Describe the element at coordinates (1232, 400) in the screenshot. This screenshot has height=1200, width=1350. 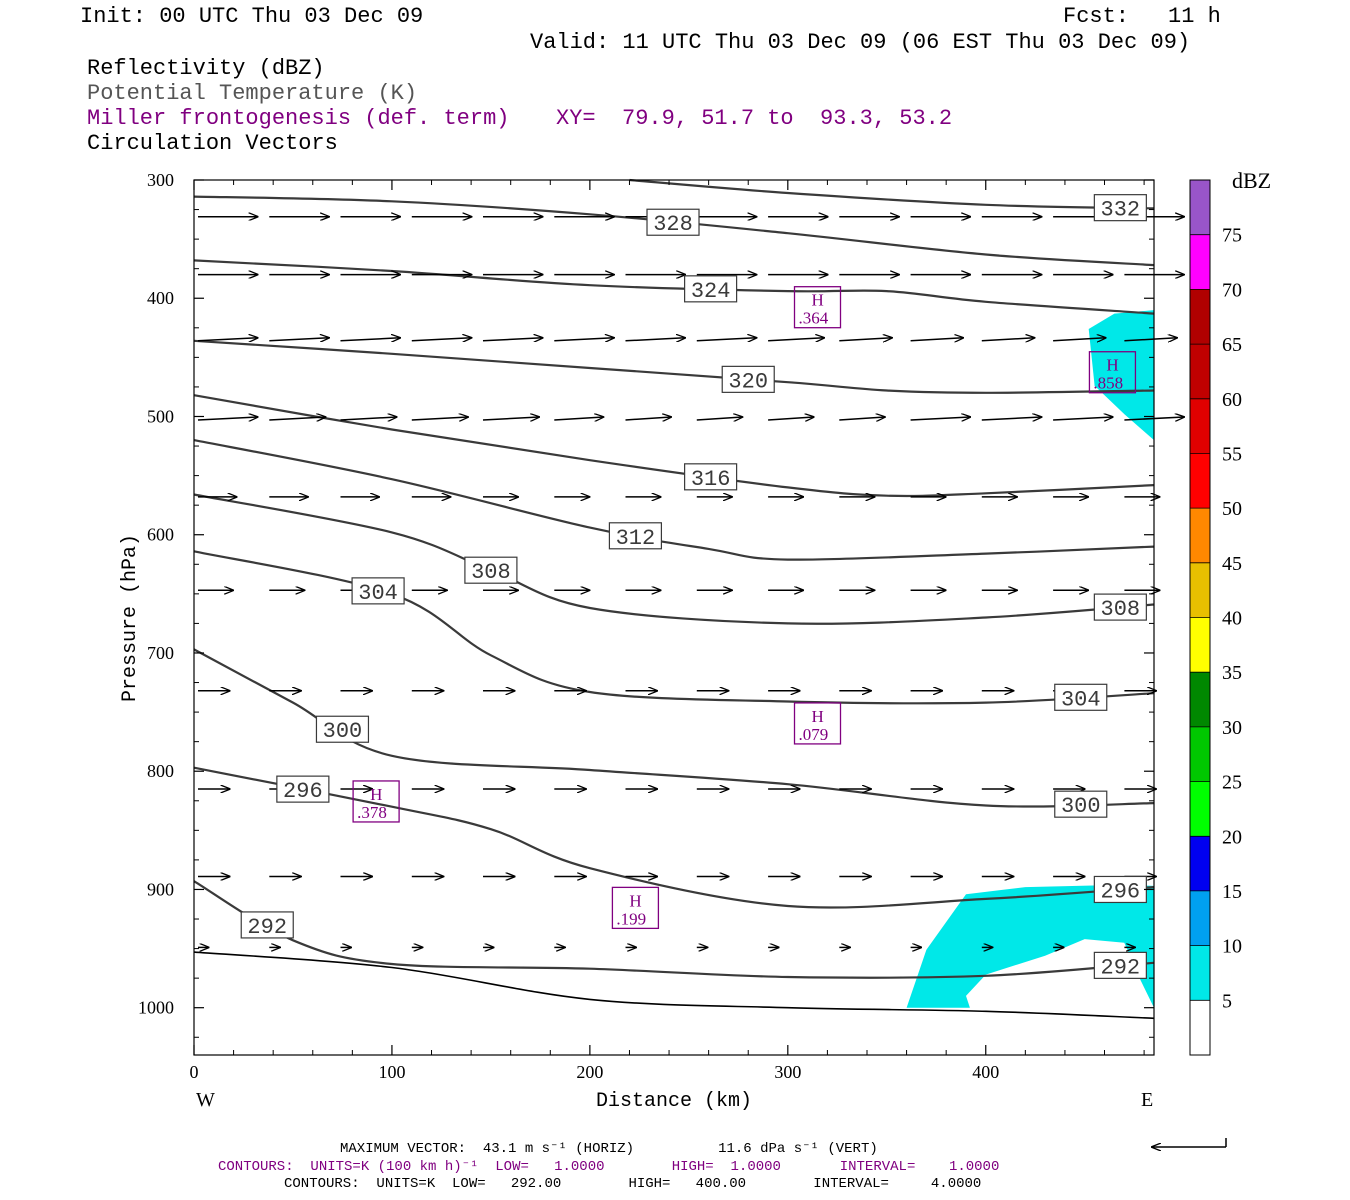
I see `colorbar-tick-label: 60` at that location.